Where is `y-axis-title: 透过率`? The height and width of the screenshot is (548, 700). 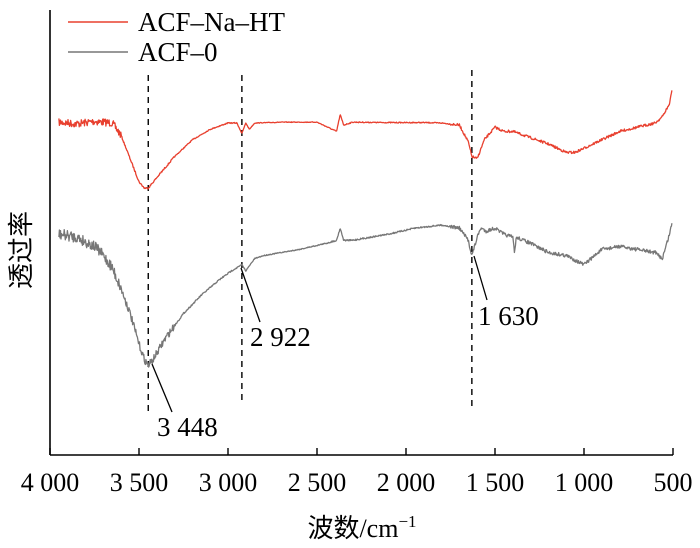 y-axis-title: 透过率 is located at coordinates (21, 250).